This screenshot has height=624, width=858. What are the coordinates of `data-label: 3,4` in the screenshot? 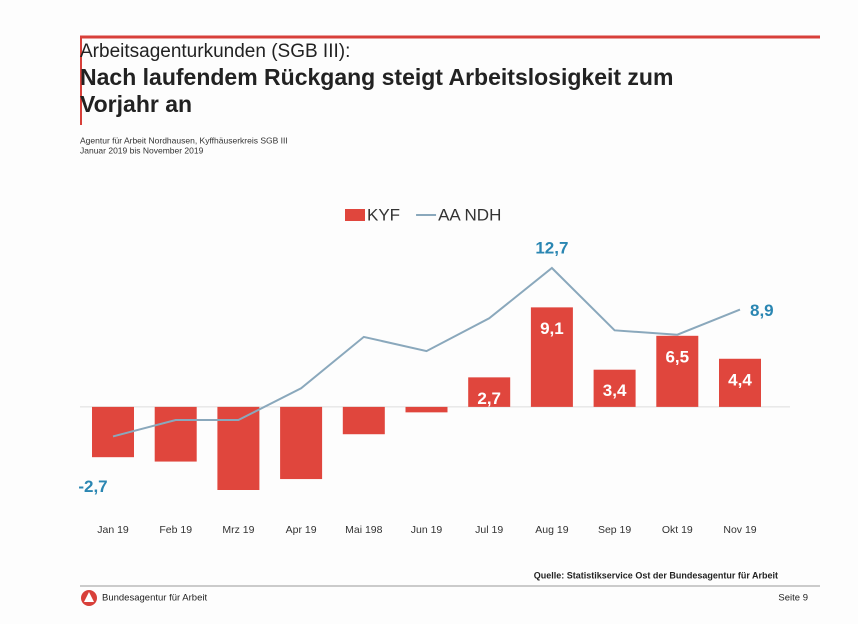 It's located at (615, 390).